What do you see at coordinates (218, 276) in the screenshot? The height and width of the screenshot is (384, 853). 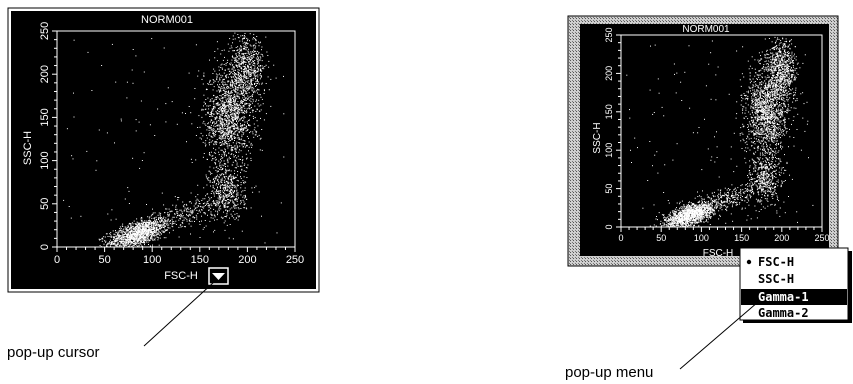 I see `popup-cursor-button` at bounding box center [218, 276].